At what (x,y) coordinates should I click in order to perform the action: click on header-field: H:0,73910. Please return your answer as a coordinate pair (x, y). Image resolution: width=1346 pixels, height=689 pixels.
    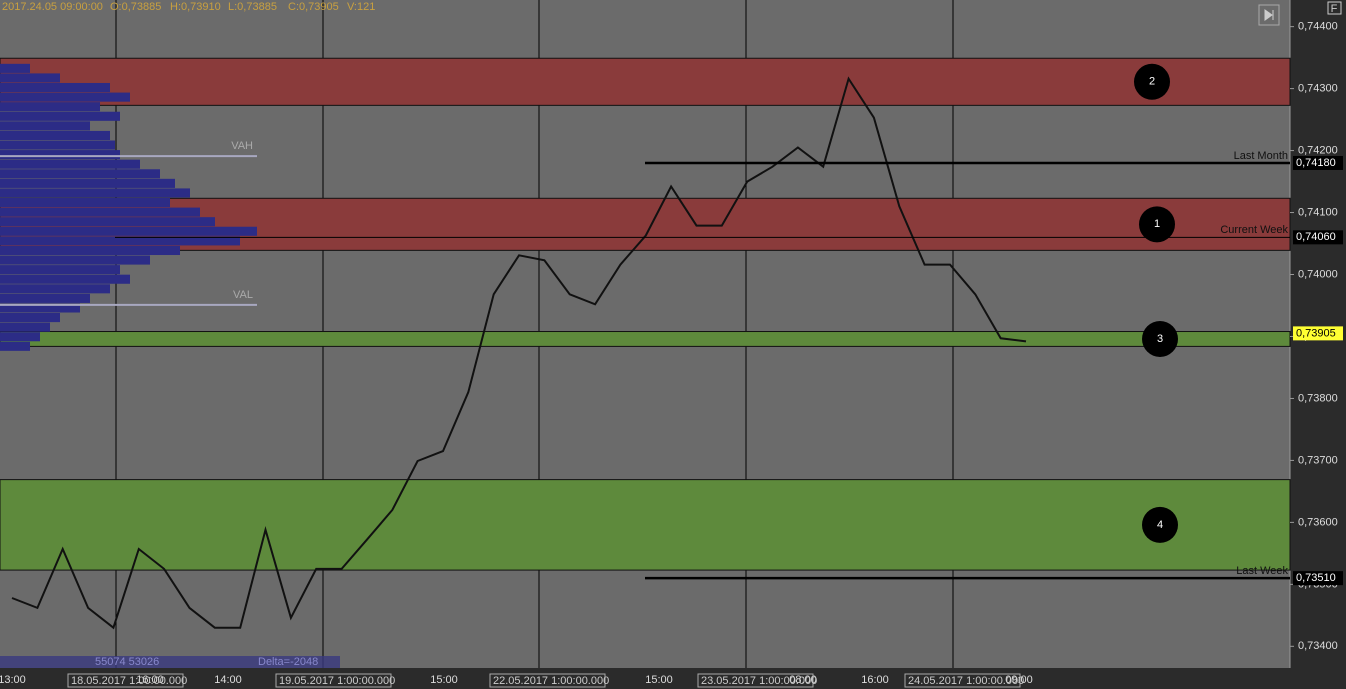
    Looking at the image, I should click on (195, 7).